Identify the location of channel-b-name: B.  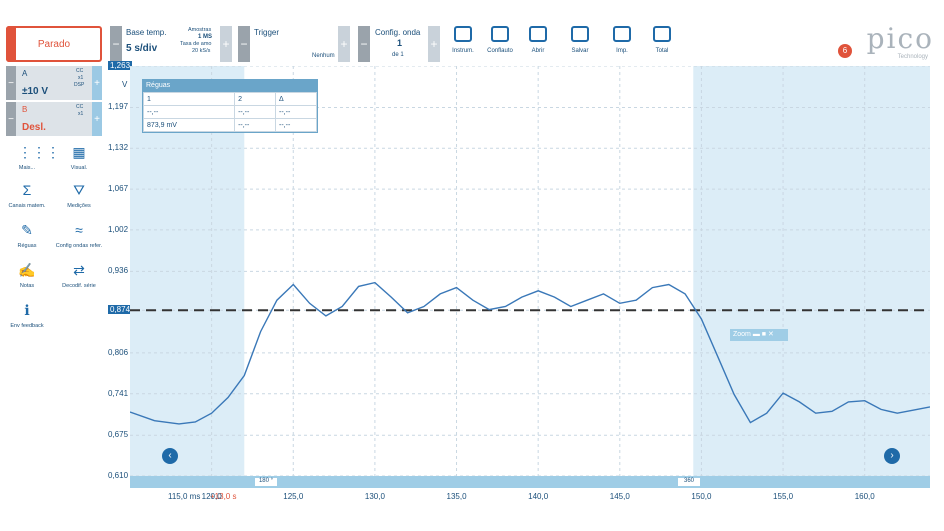
(25, 109).